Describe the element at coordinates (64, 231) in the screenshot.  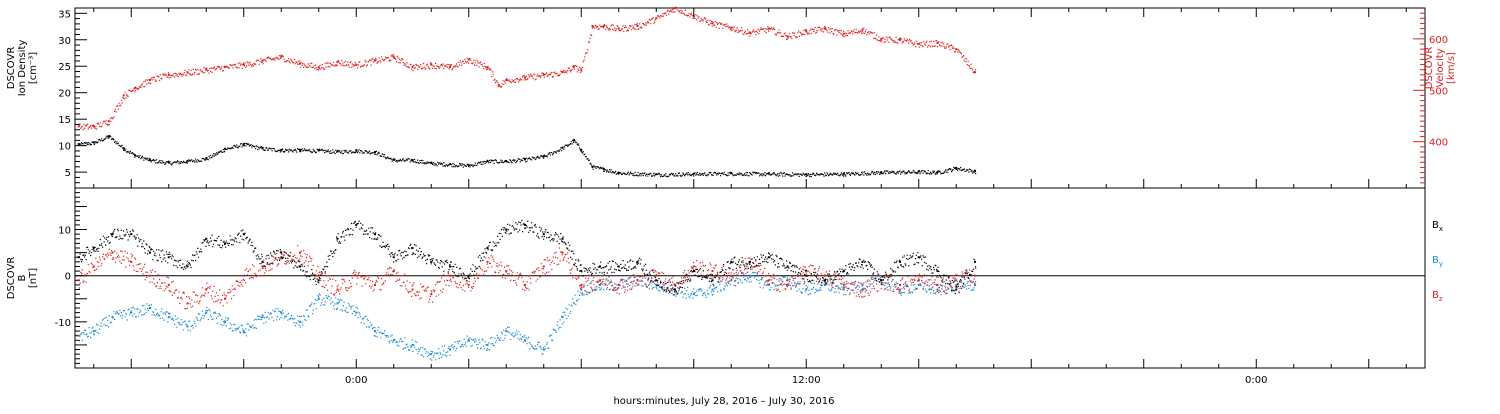
I see `b-tick-label: 10` at that location.